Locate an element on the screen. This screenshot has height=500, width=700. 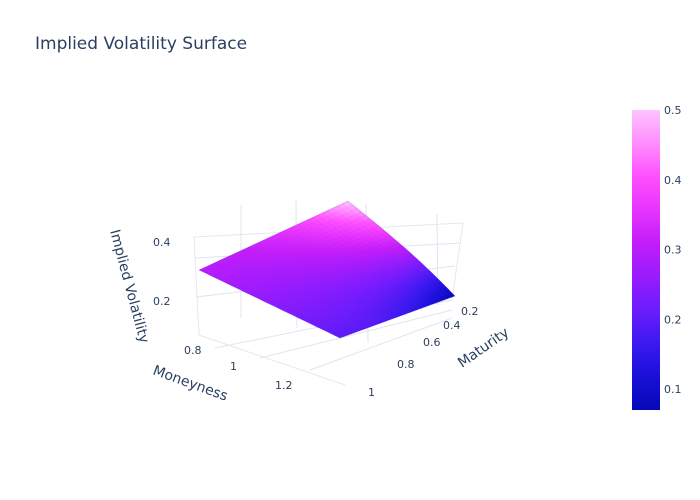
z-tick-label: 0.4 is located at coordinates (162, 242).